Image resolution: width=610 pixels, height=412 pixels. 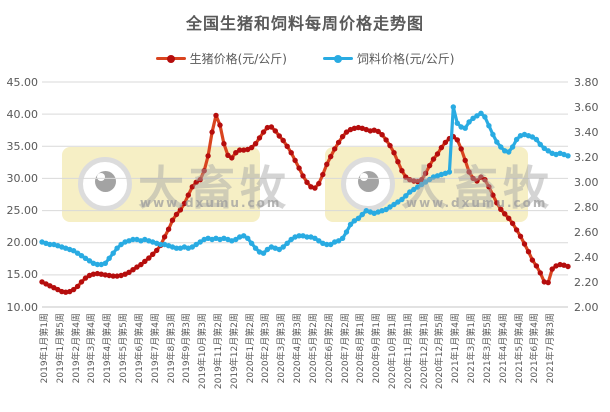 I want to click on x-axis-label: 2020年2月第3周, so click(x=266, y=348).